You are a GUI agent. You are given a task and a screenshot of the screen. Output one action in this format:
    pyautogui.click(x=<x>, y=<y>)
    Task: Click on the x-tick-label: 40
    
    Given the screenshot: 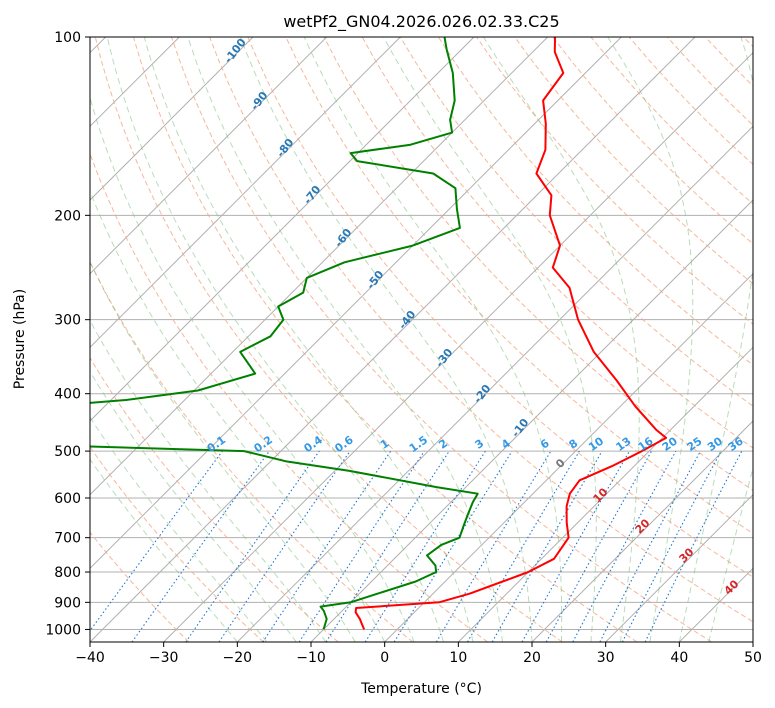 What is the action you would take?
    pyautogui.click(x=679, y=658)
    